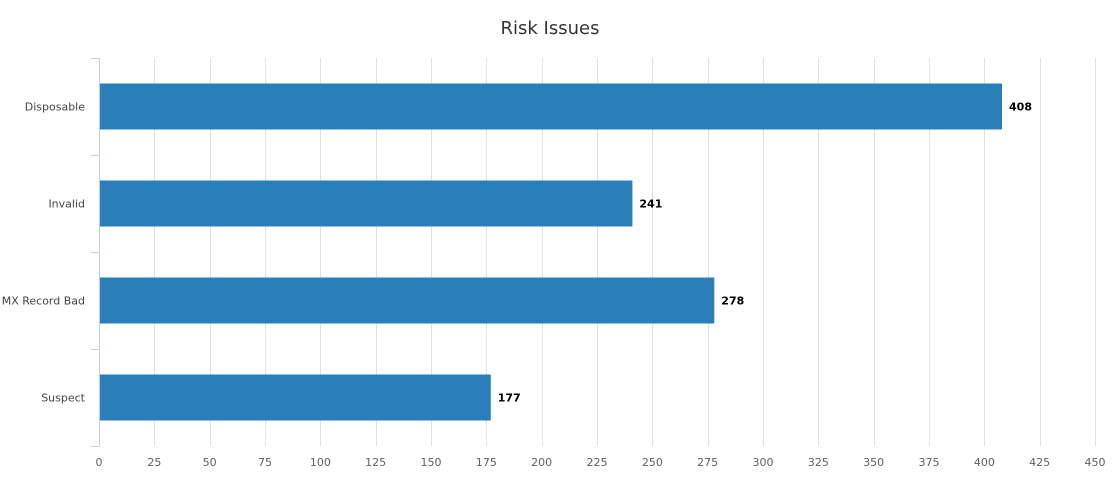 Image resolution: width=1115 pixels, height=502 pixels. Describe the element at coordinates (873, 462) in the screenshot. I see `x-tick-label: 350` at that location.